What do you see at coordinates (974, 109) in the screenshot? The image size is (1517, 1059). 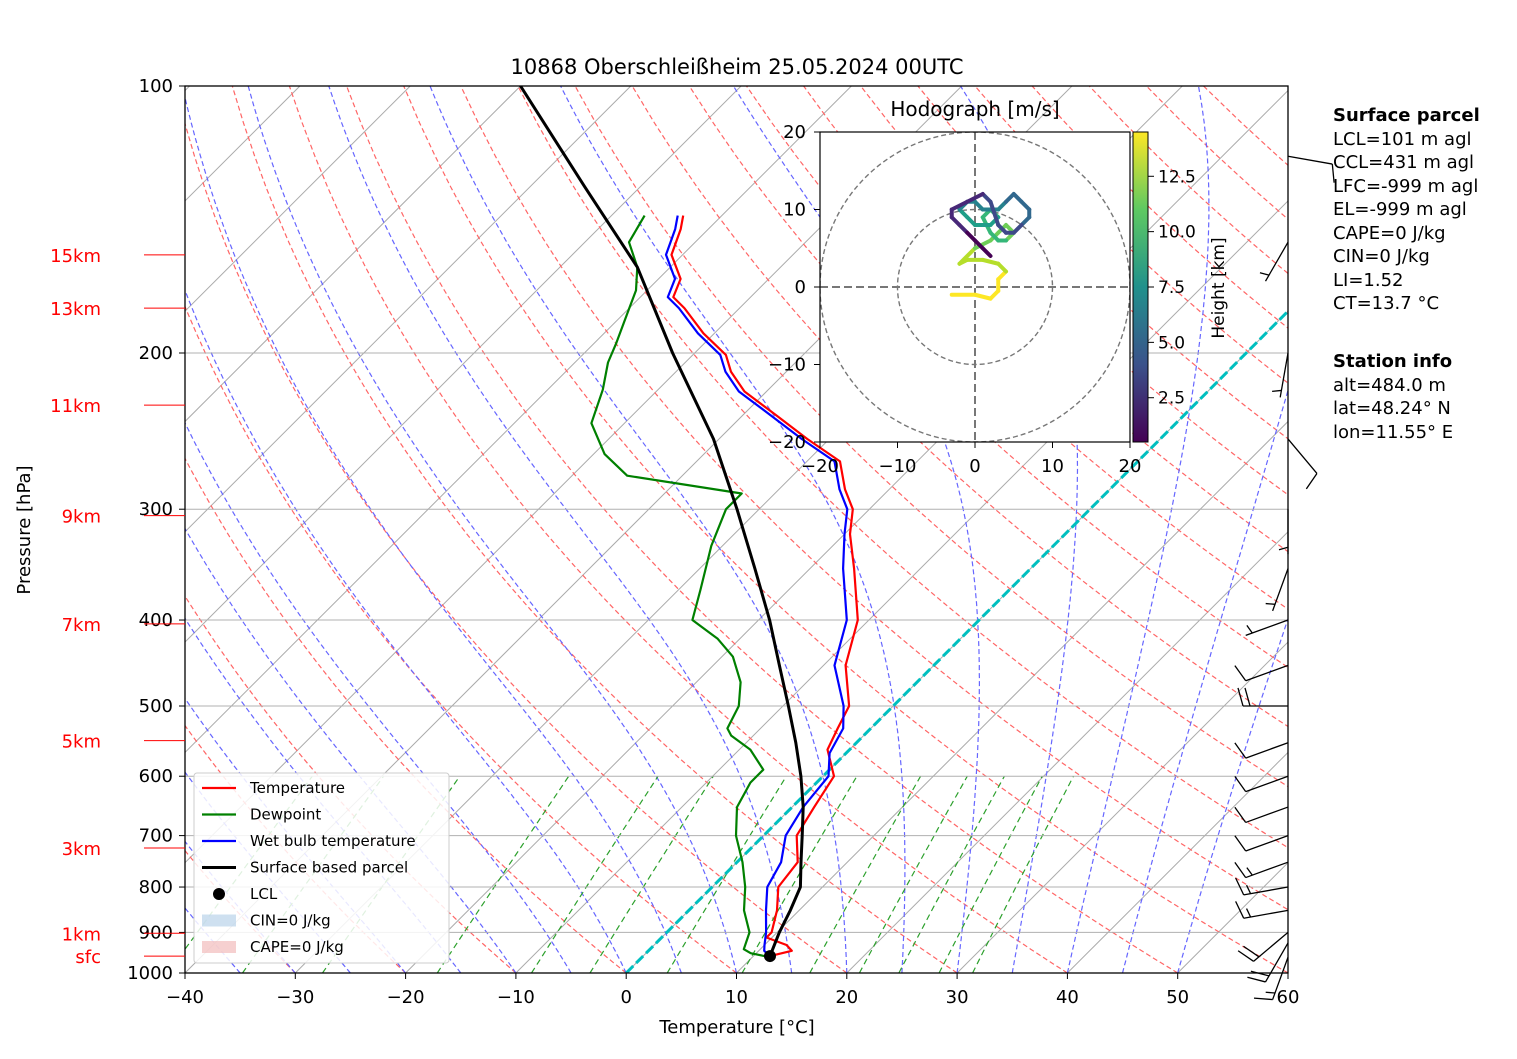 I see `hodograph-title: Hodograph [m/s]` at bounding box center [974, 109].